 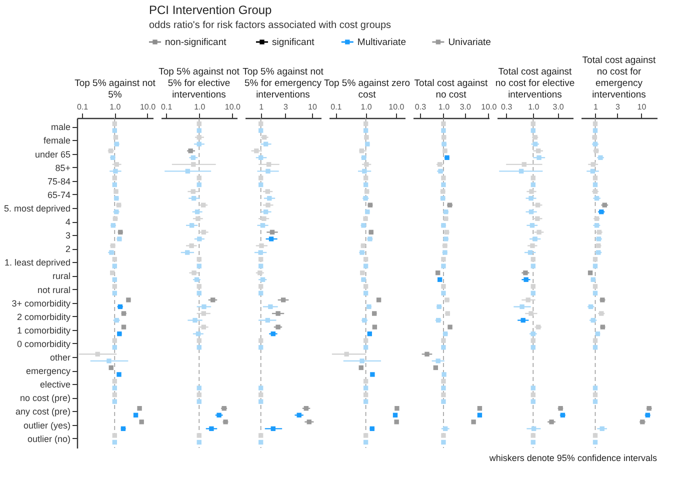 I want to click on chart-title: Top 5% against not 5% for emergency interventions, so click(x=283, y=83).